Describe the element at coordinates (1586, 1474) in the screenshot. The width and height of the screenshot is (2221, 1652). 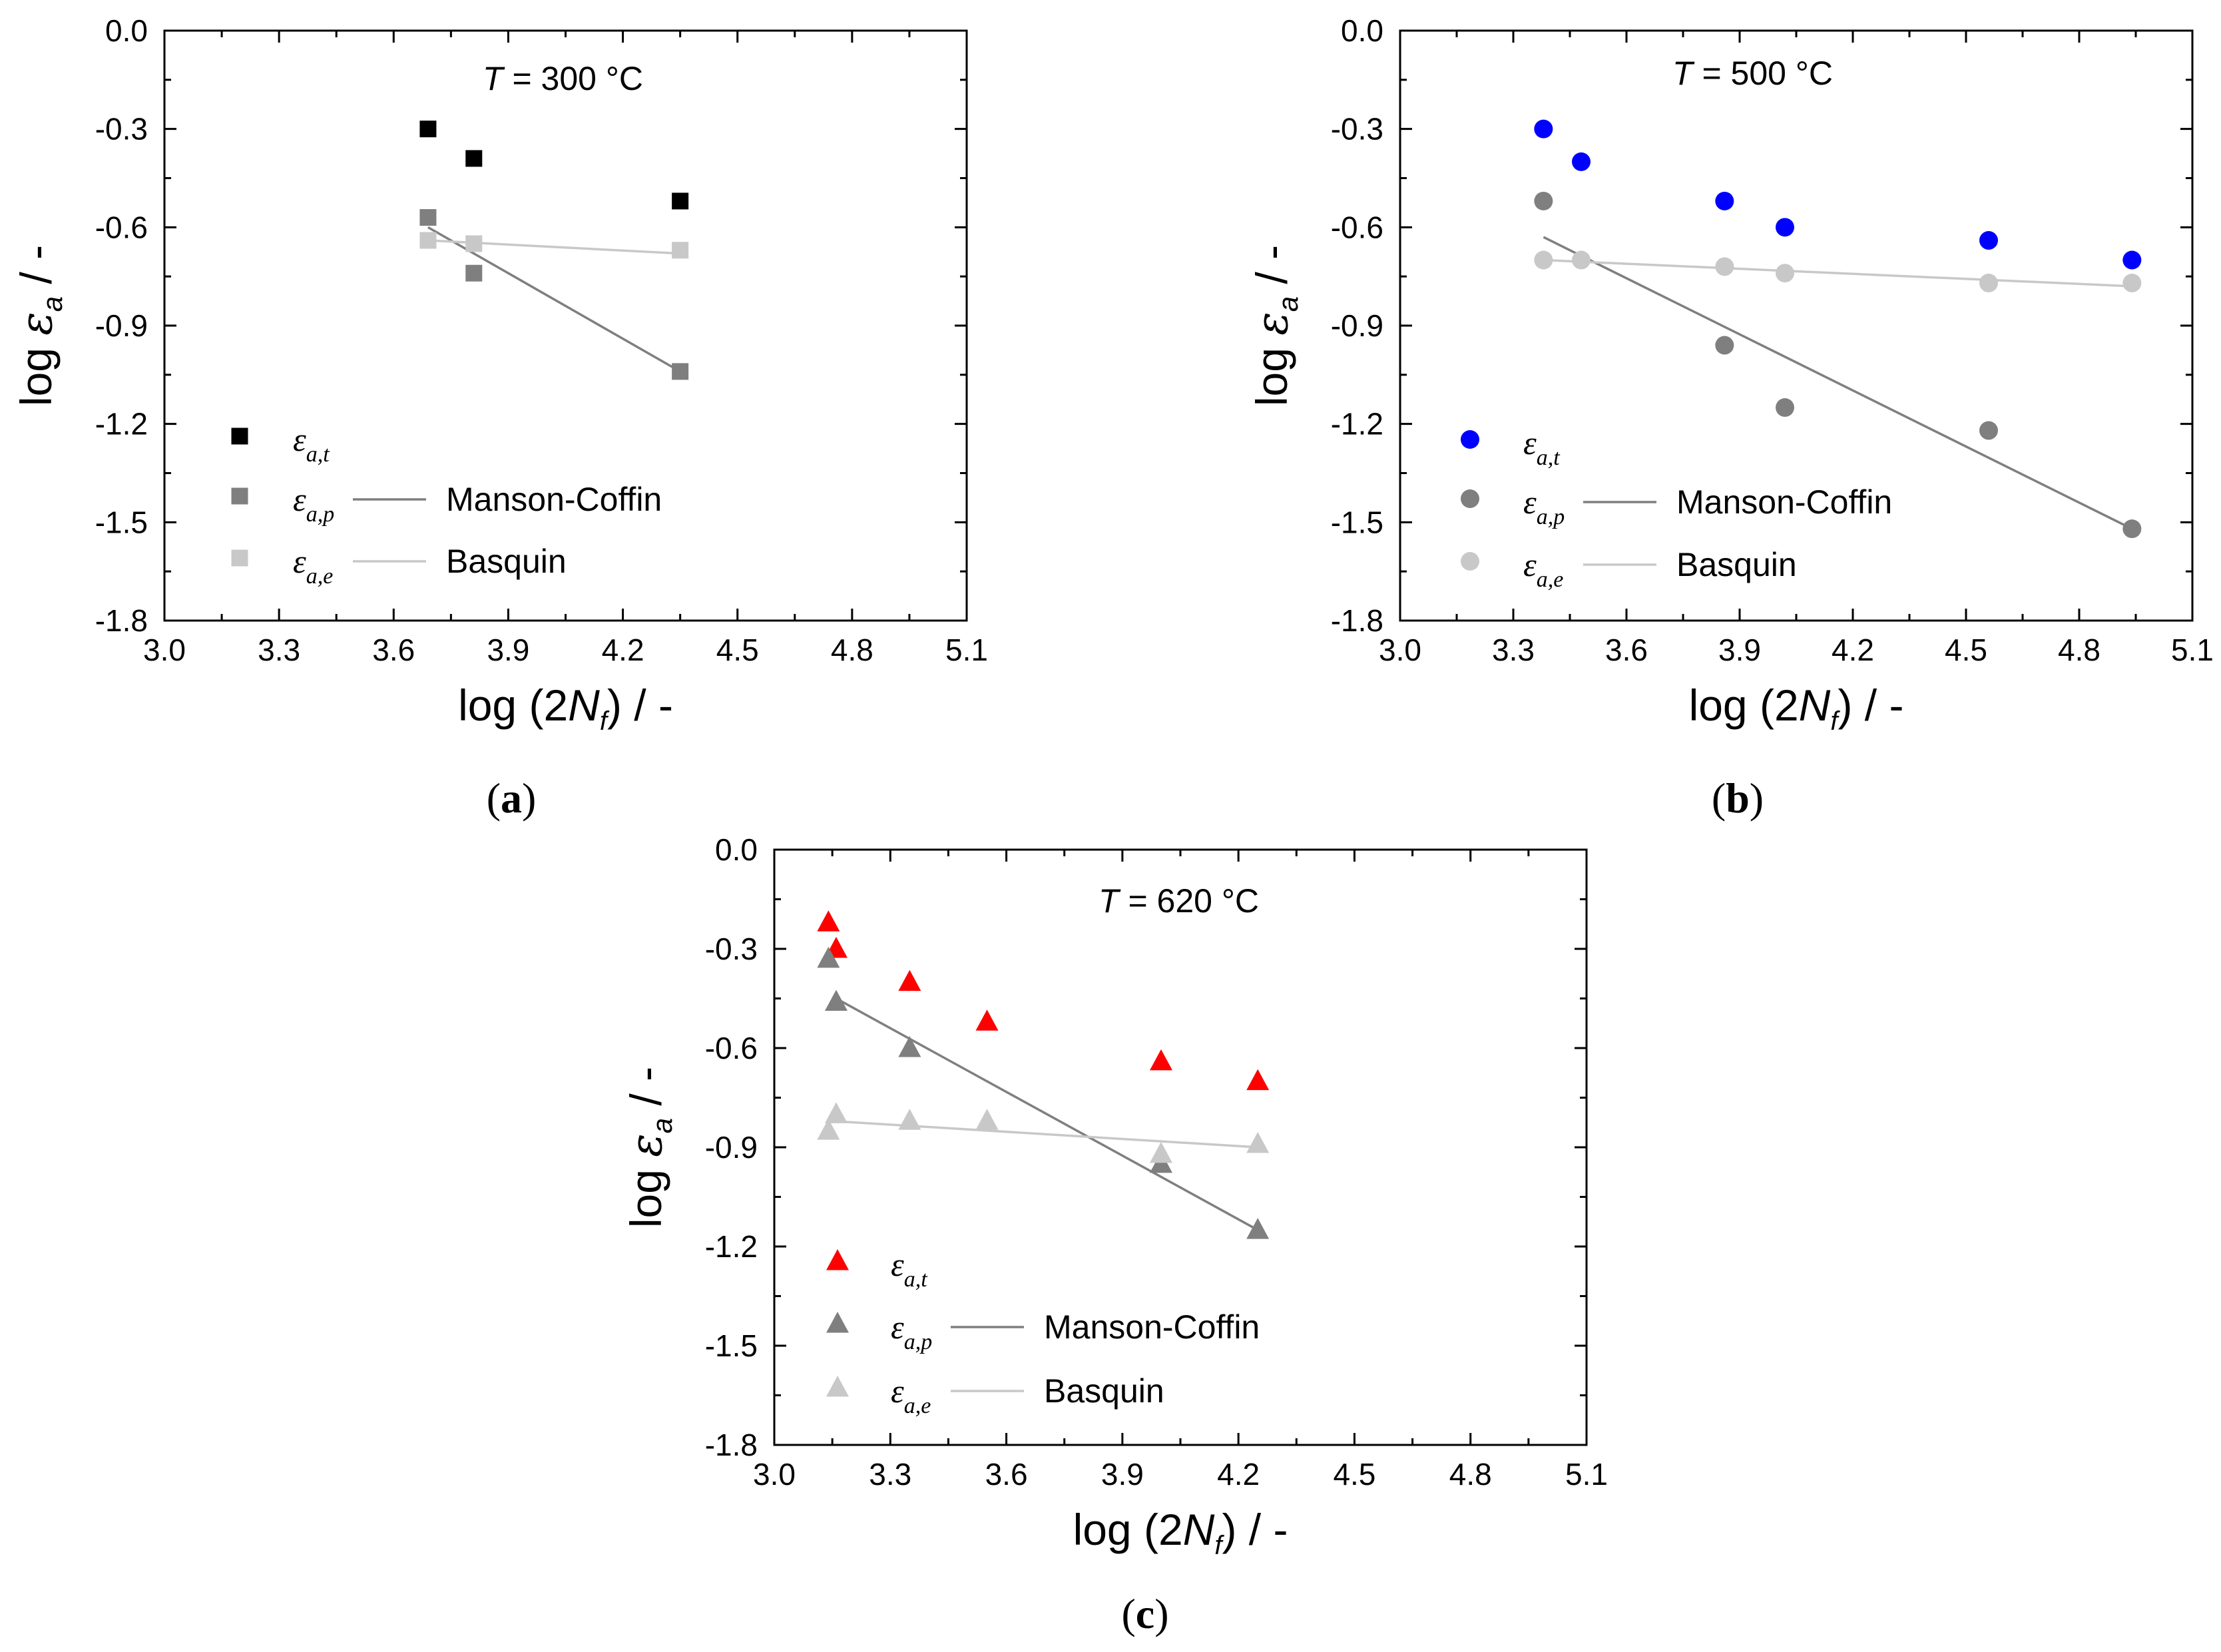
I see `x-tick-label: 5.1` at that location.